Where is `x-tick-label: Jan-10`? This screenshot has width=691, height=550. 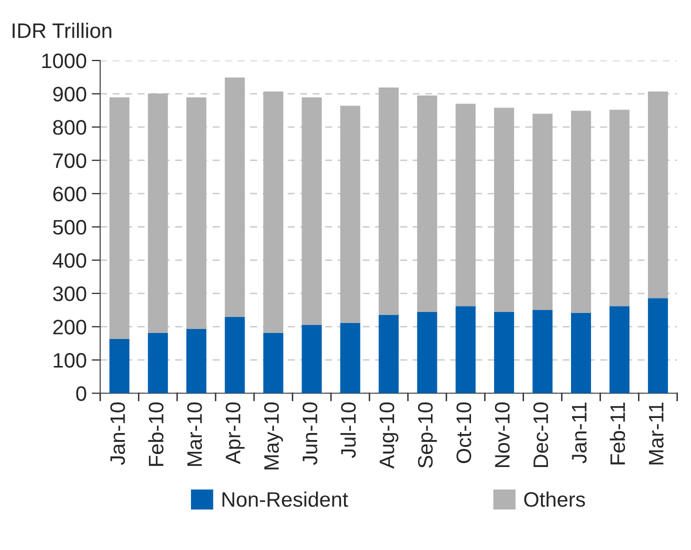
x-tick-label: Jan-10 is located at coordinates (118, 433).